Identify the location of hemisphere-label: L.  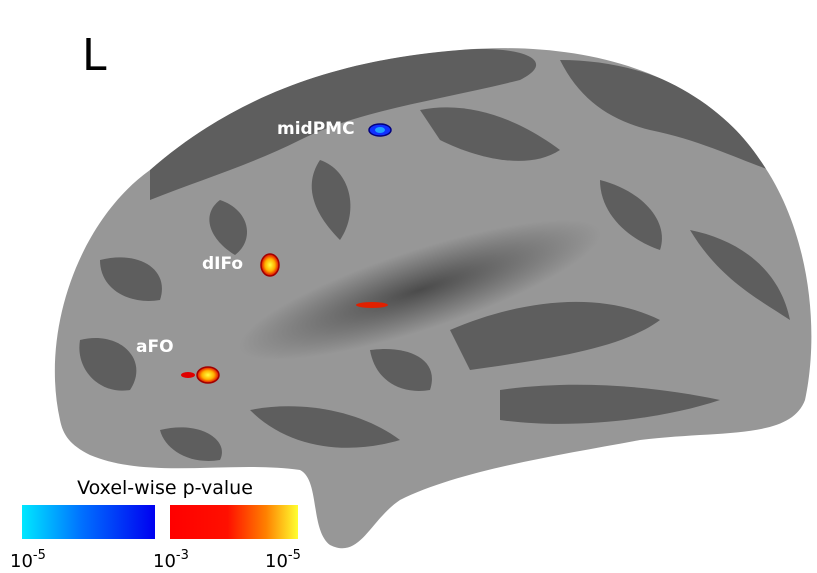
(94, 55).